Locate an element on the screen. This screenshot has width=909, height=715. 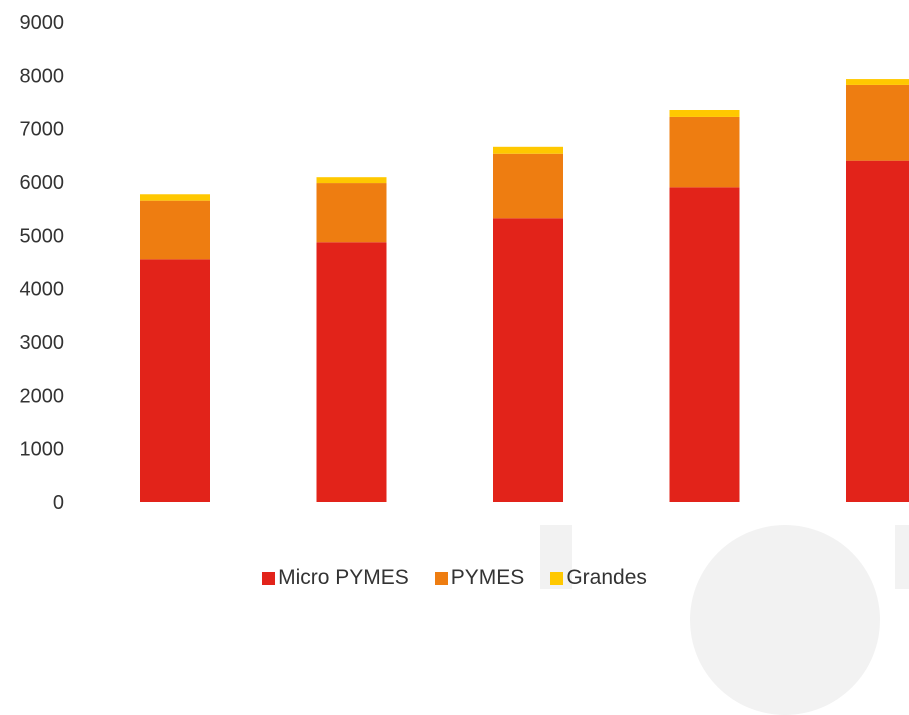
legend-label-micro-pymes: Micro PYMES is located at coordinates (343, 577).